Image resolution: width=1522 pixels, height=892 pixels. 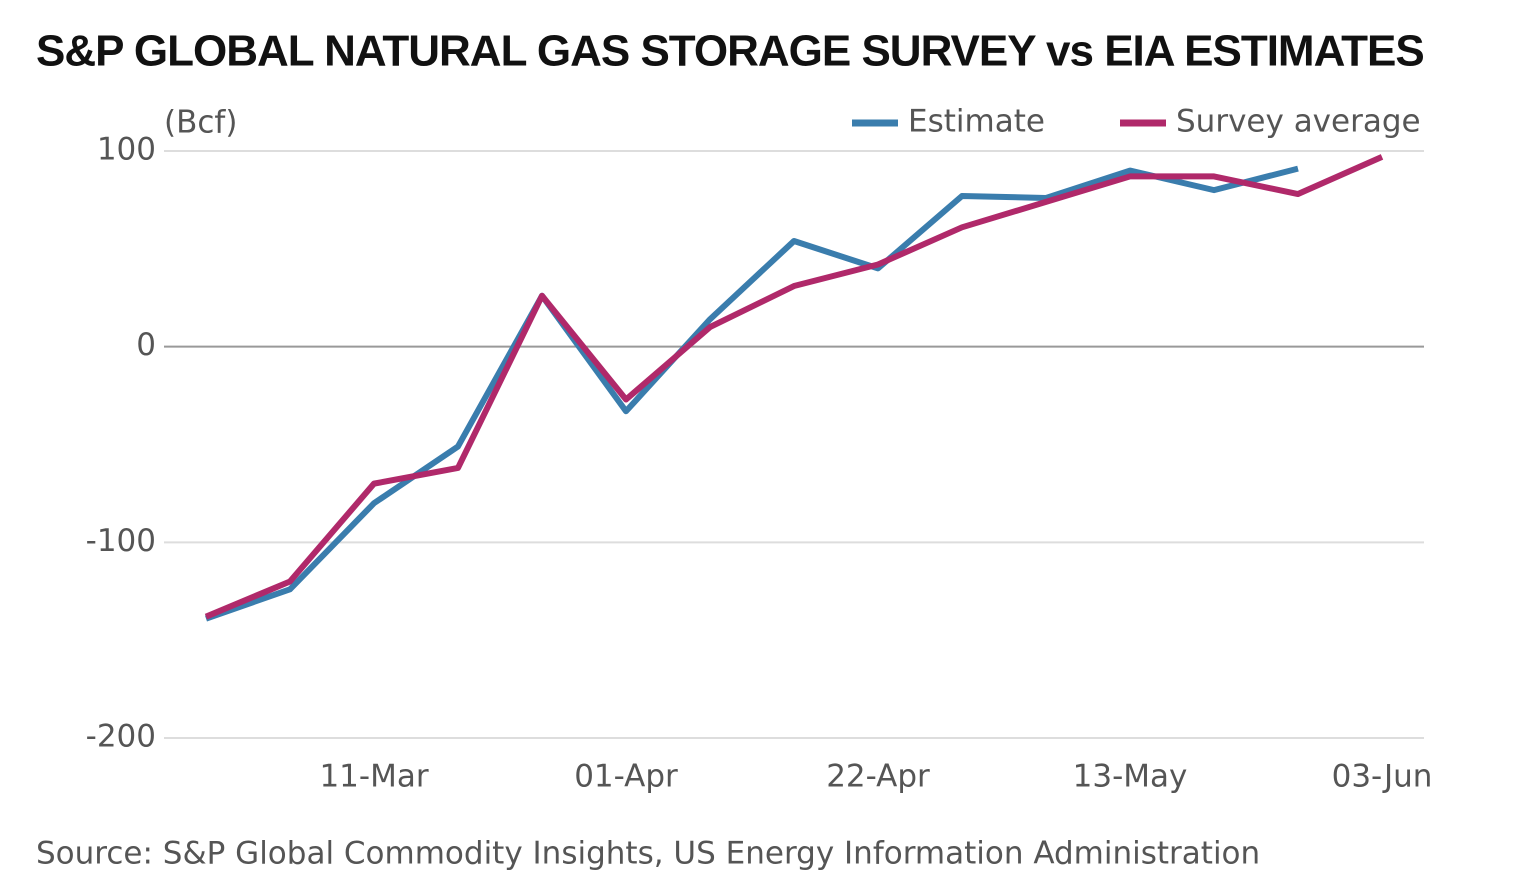 What do you see at coordinates (1130, 777) in the screenshot?
I see `x-tick-label: 13-May` at bounding box center [1130, 777].